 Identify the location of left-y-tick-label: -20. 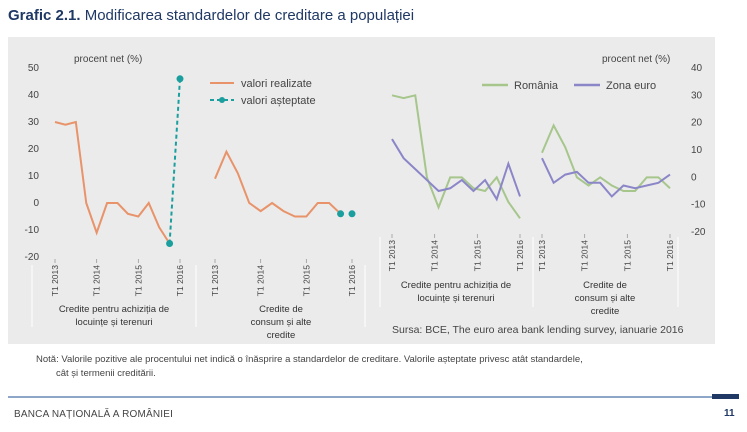
(32, 257).